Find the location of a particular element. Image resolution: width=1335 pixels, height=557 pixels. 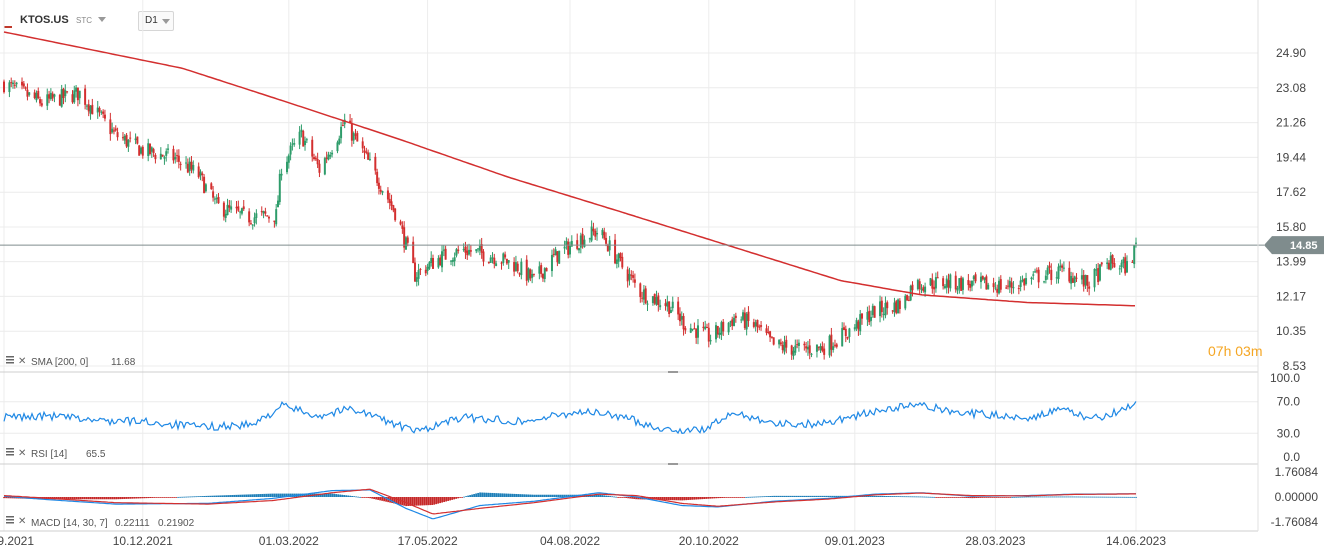

source-label: STC is located at coordinates (84, 20).